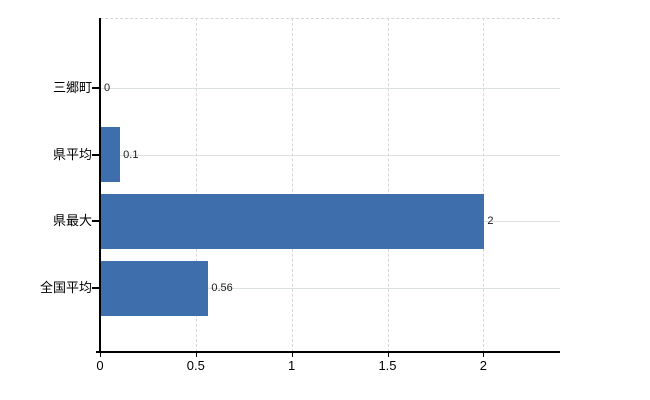 This screenshot has height=400, width=650. What do you see at coordinates (72, 87) in the screenshot?
I see `category-label: 三郷町` at bounding box center [72, 87].